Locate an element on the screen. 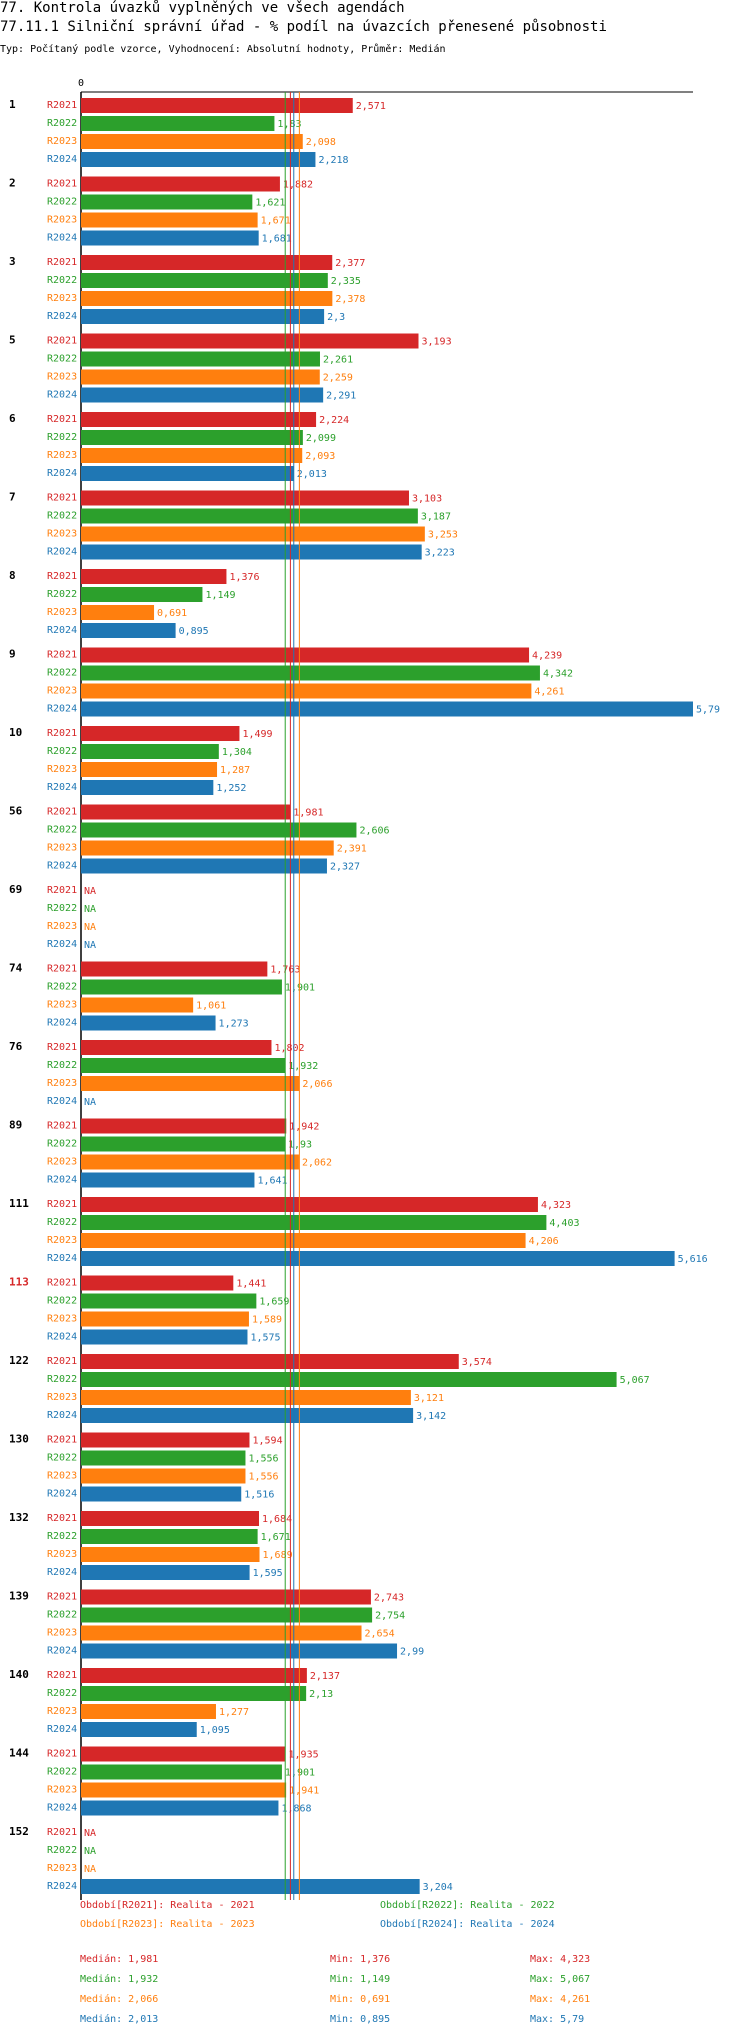 The height and width of the screenshot is (2036, 750). group-label: 122 is located at coordinates (19, 1360).